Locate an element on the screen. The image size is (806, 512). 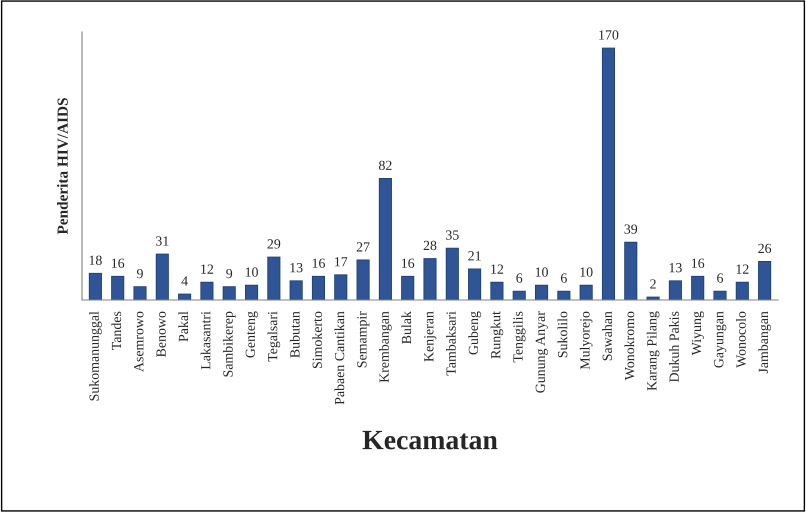
data-label: 21 is located at coordinates (474, 255).